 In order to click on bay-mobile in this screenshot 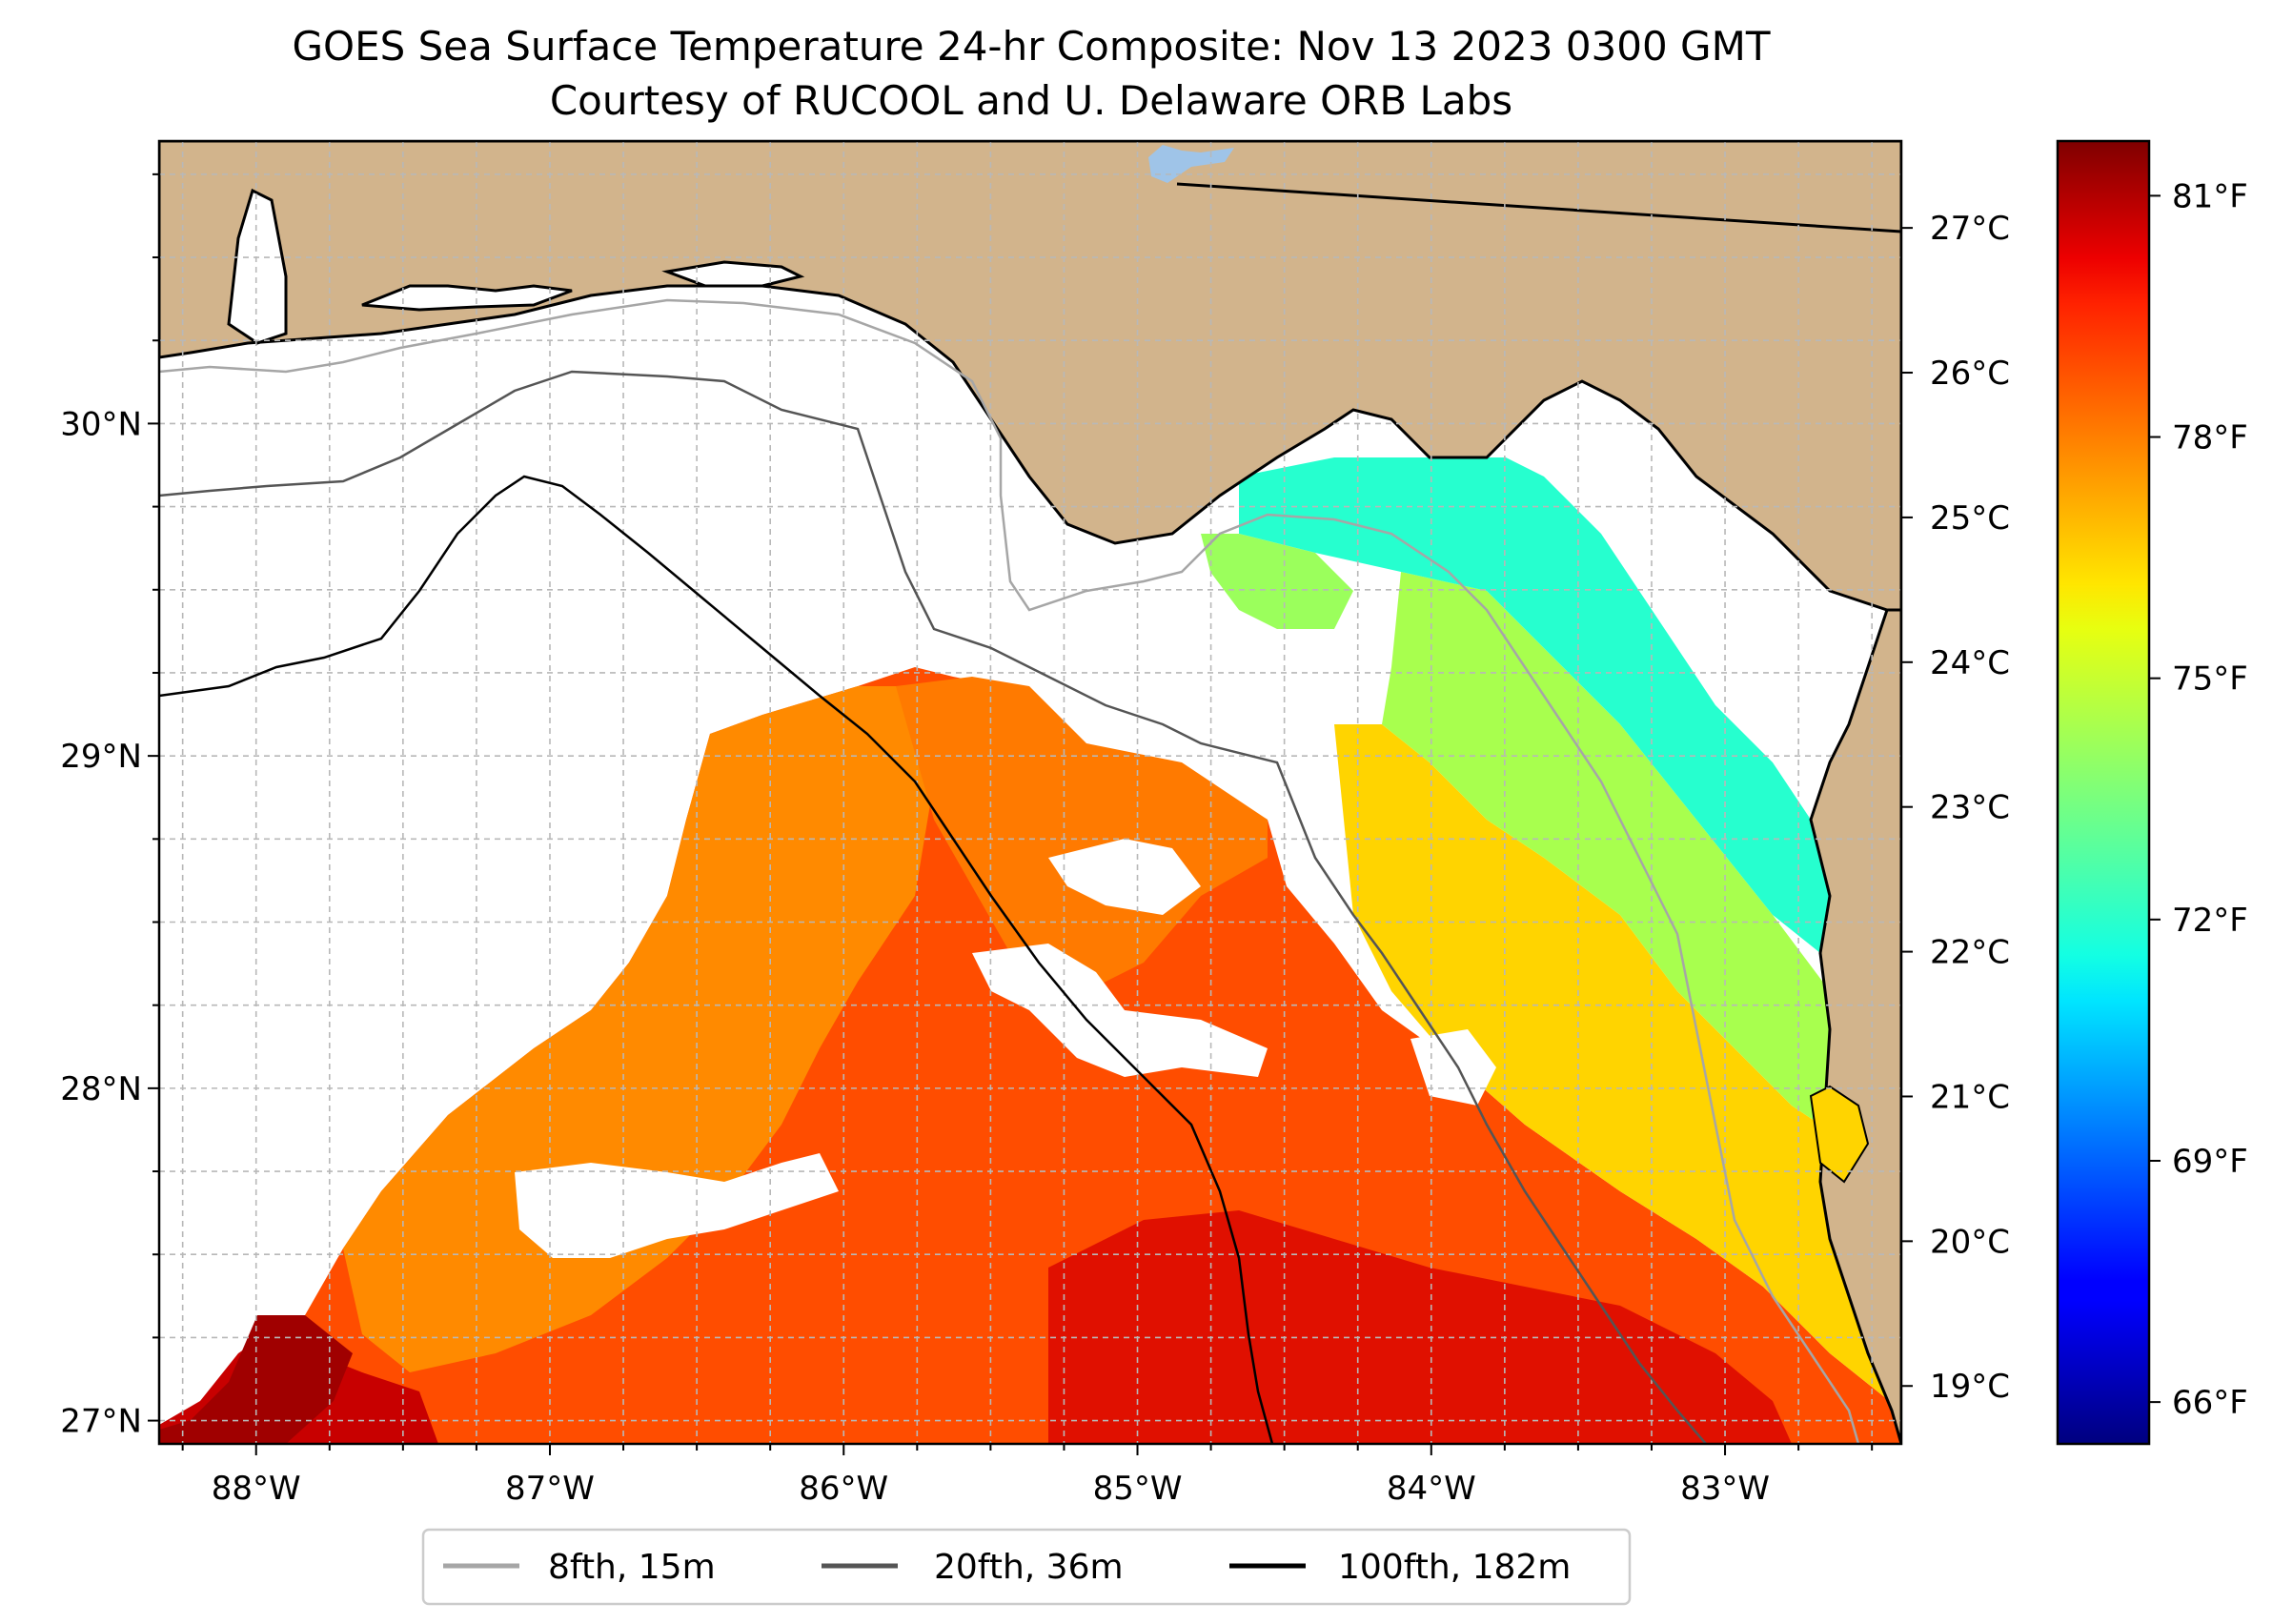, I will do `click(257, 266)`.